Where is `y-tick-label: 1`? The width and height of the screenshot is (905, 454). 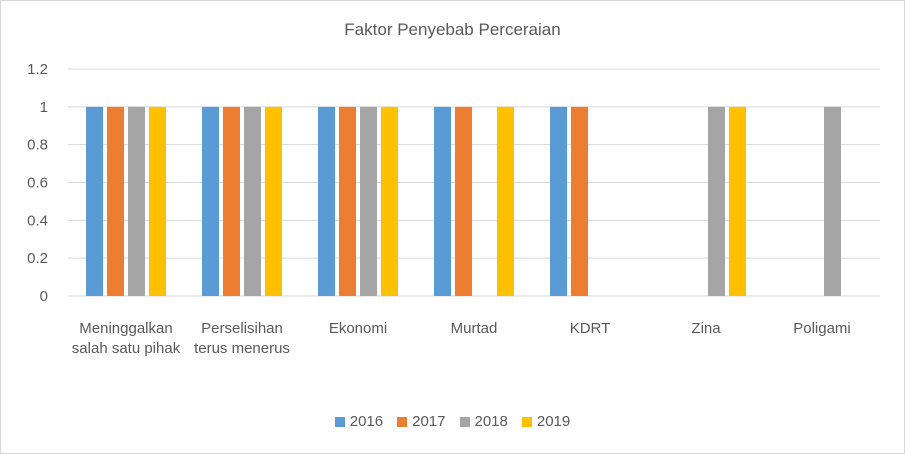 y-tick-label: 1 is located at coordinates (44, 107).